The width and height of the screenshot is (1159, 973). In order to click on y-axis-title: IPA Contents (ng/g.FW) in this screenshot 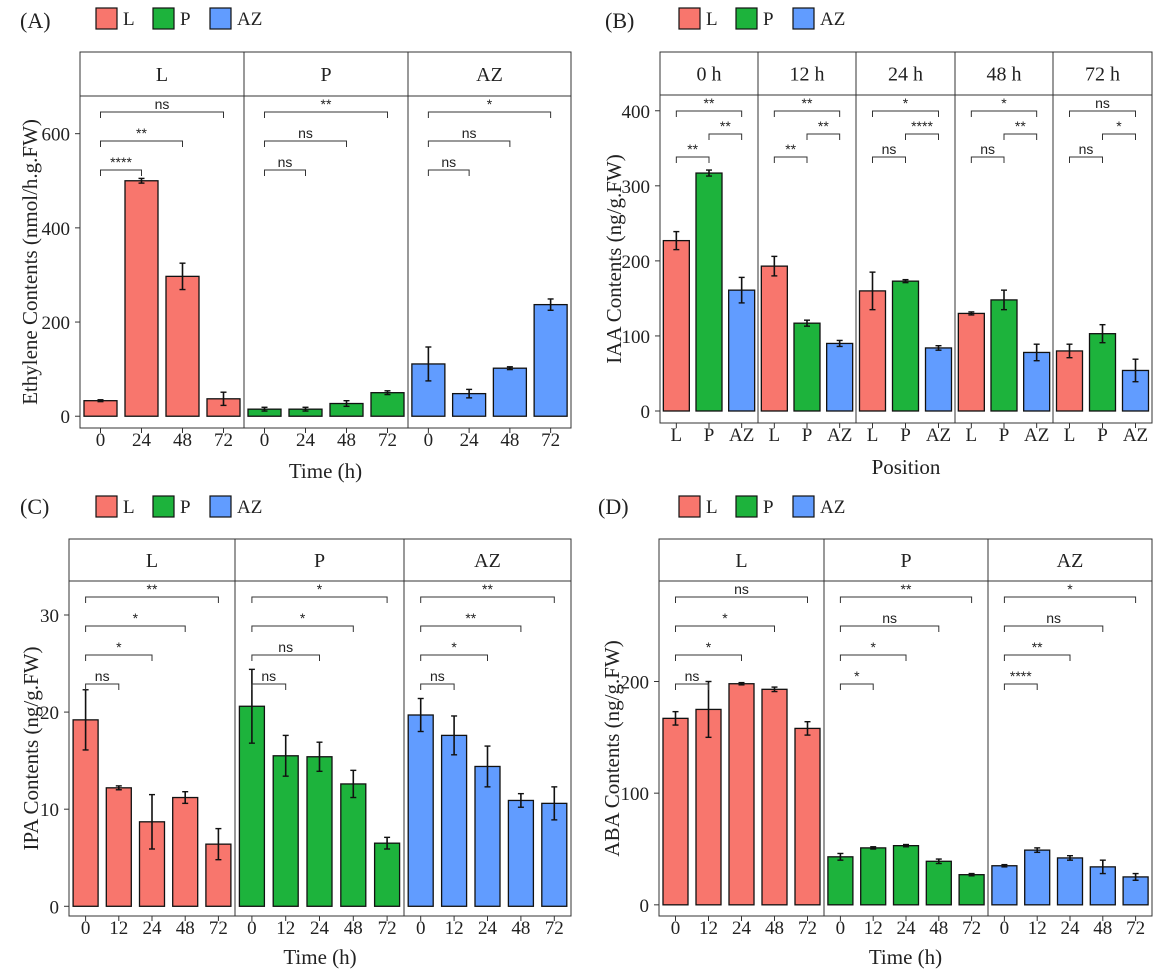, I will do `click(31, 749)`.